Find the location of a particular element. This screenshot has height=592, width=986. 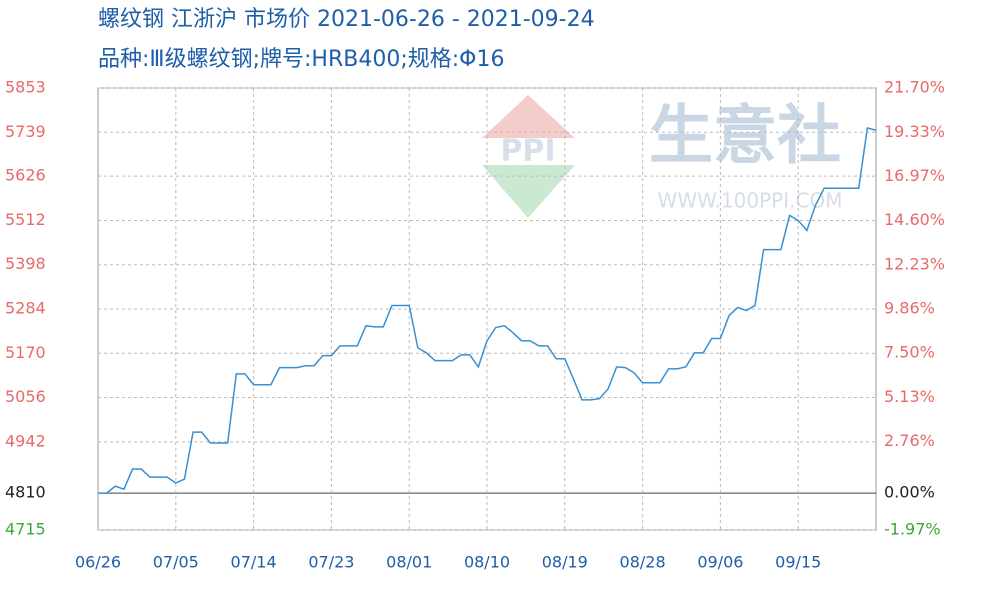

y2-tick-label: 2.76% is located at coordinates (909, 440).